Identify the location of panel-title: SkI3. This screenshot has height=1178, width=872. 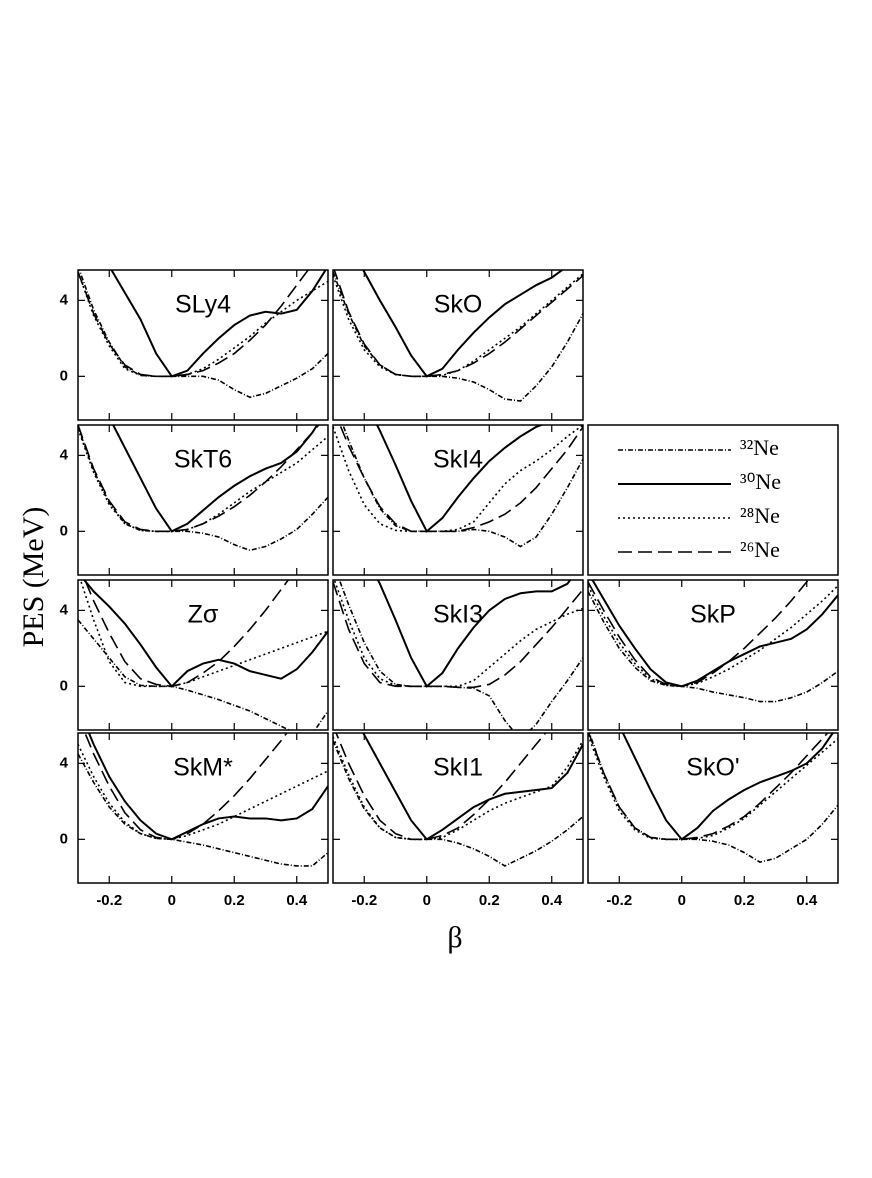
(458, 615).